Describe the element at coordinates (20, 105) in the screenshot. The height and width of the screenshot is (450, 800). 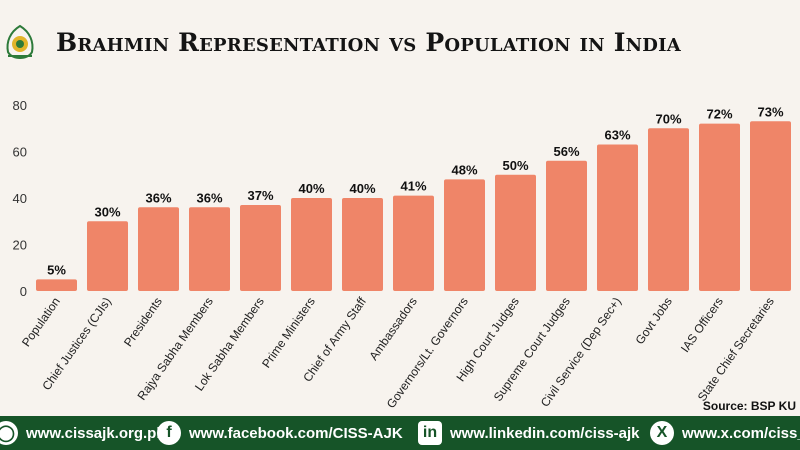
I see `y-tick-label: 80` at that location.